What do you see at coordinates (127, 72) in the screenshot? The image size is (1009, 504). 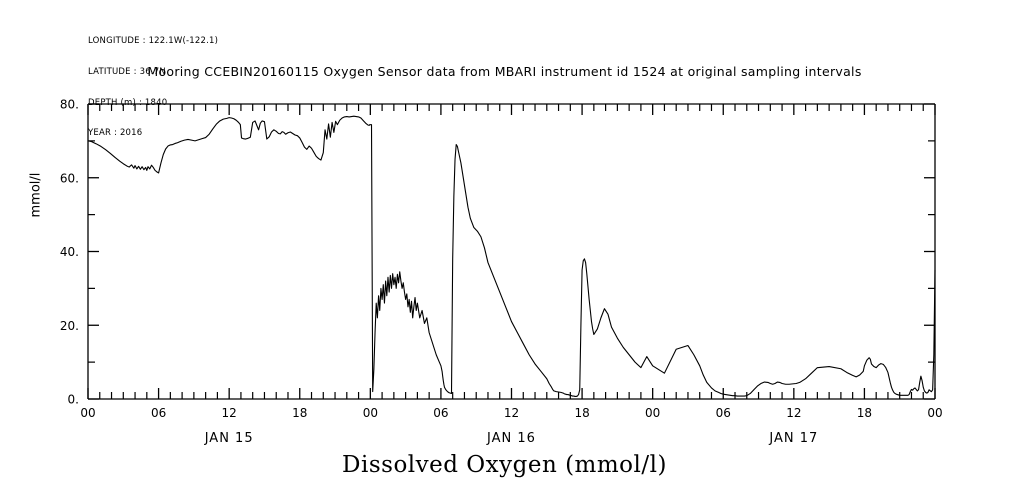 I see `metadata-latitude: LATITUDE : 36.7N` at bounding box center [127, 72].